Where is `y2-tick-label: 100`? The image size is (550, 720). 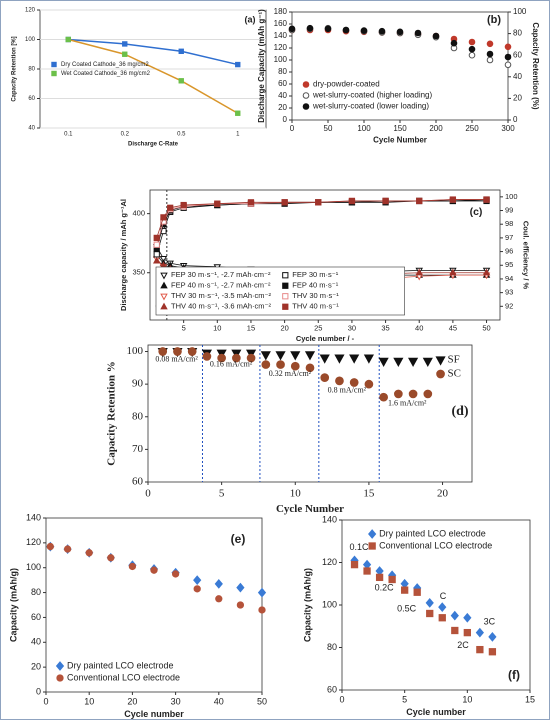 y2-tick-label: 100 is located at coordinates (520, 11).